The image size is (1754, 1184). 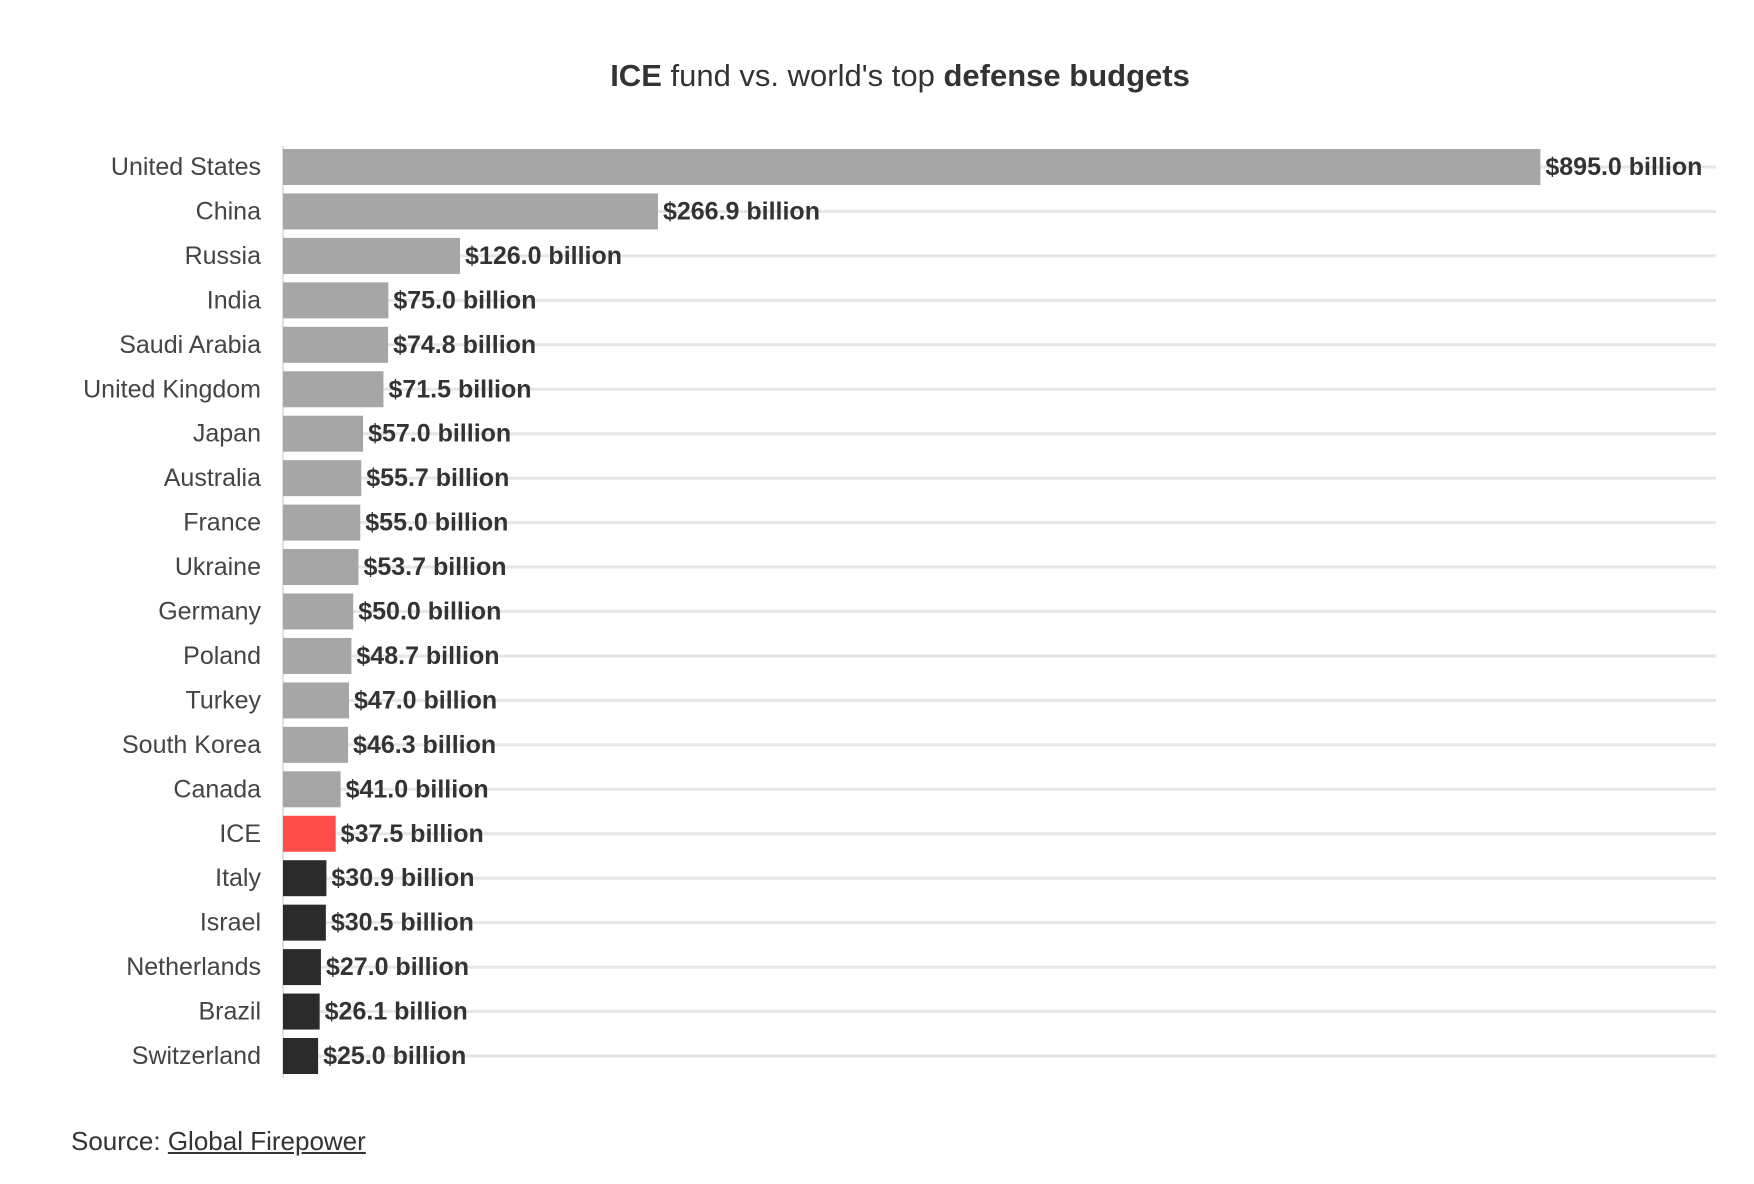 I want to click on bar-brazil, so click(x=301, y=1011).